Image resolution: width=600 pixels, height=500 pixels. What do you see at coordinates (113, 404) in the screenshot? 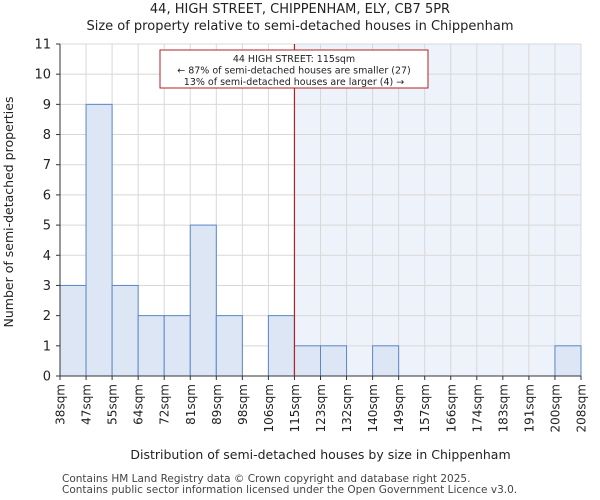
I see `x-tick-label: 55sqm` at bounding box center [113, 404].